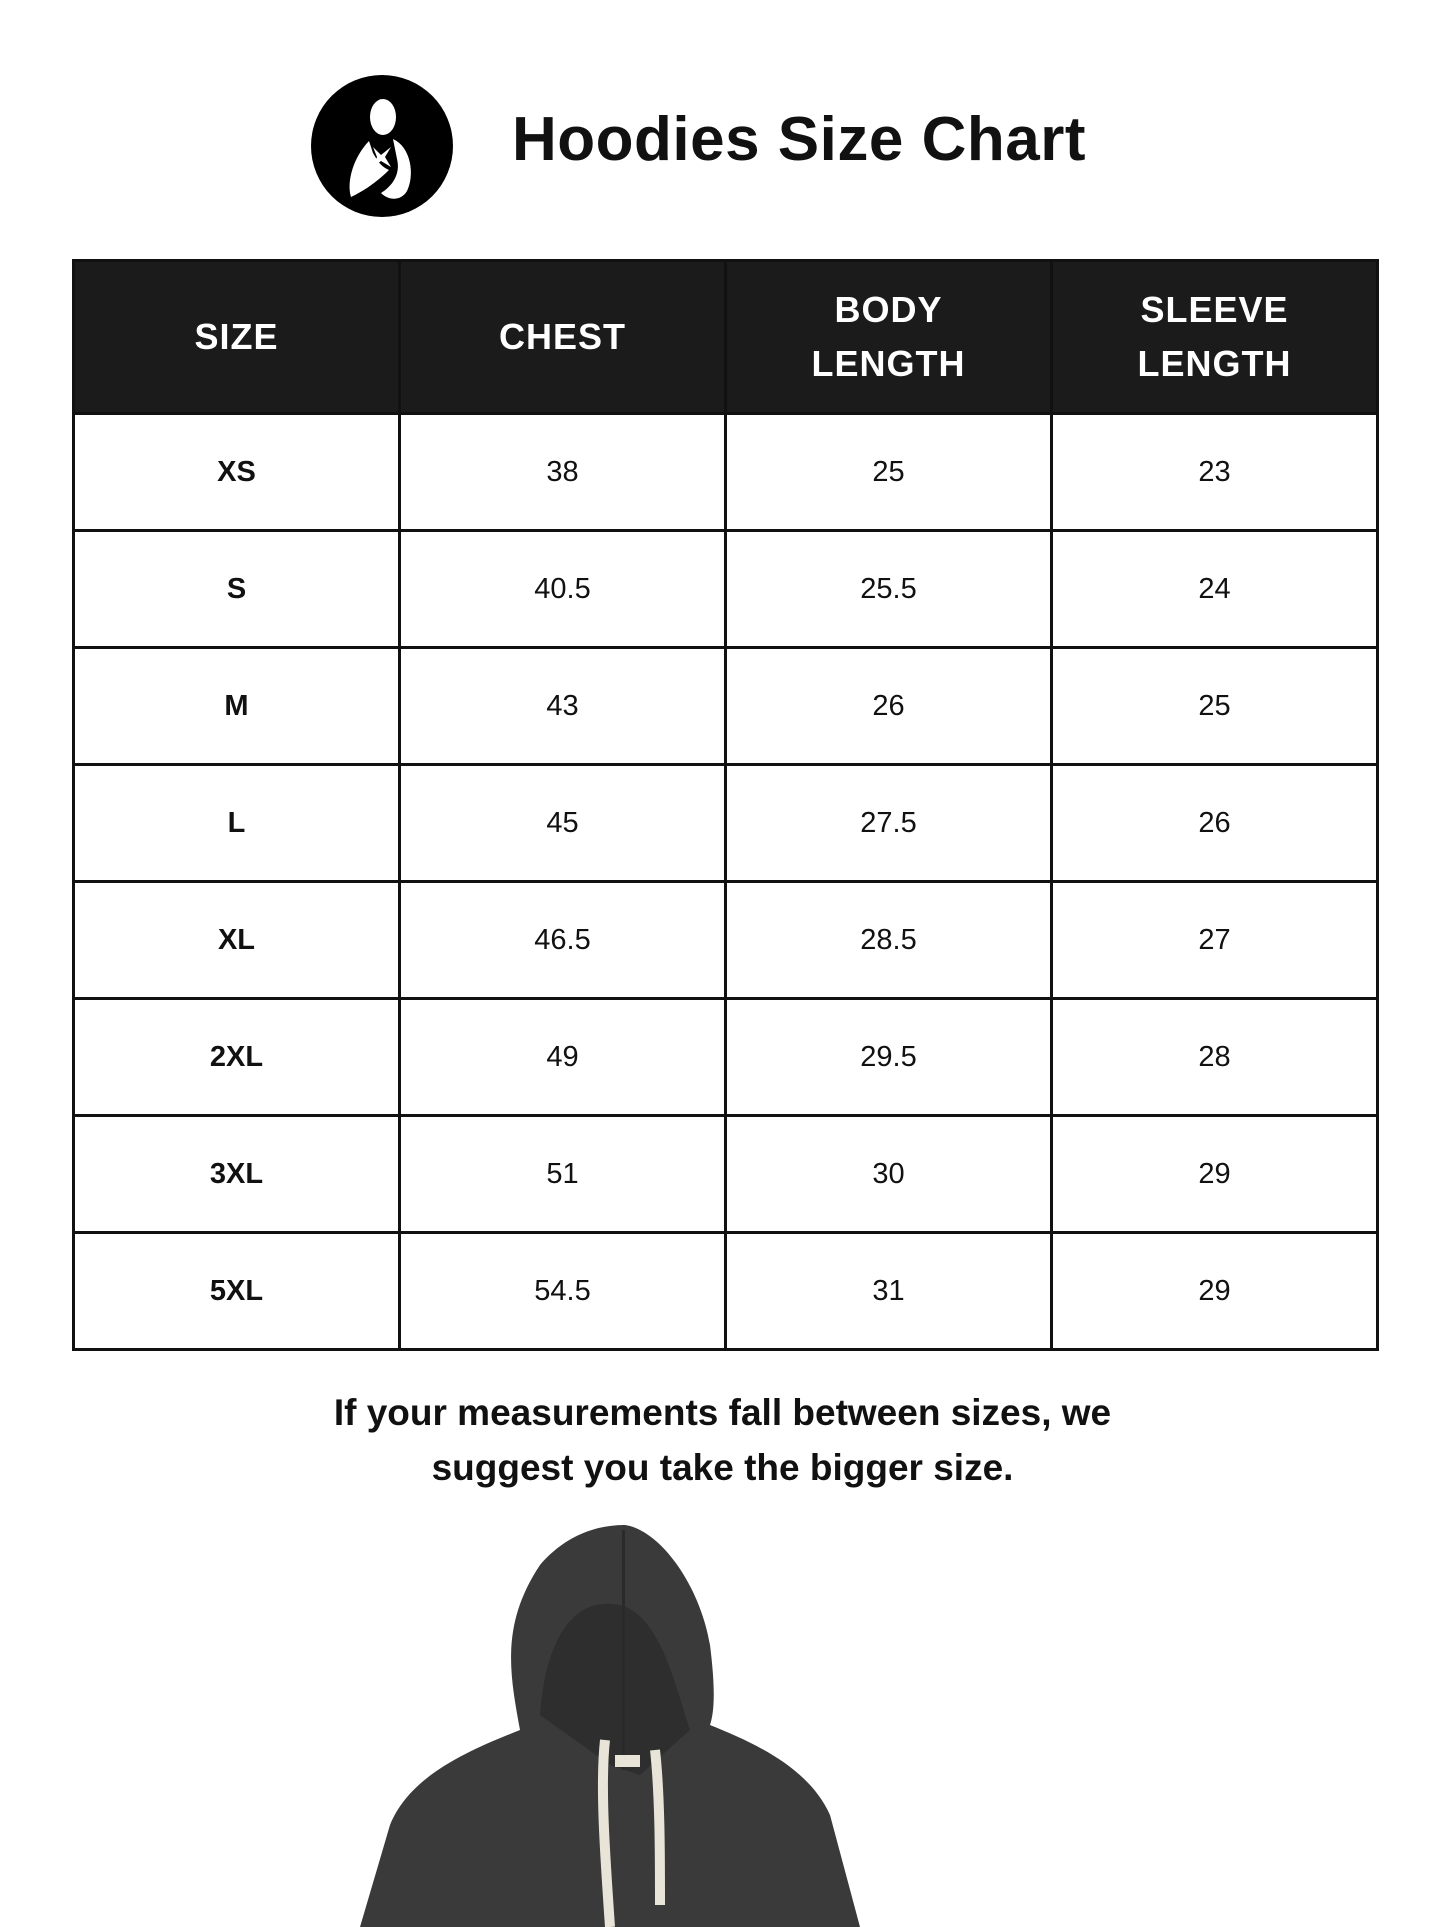  Describe the element at coordinates (888, 823) in the screenshot. I see `cell-body-length: 27.5` at that location.